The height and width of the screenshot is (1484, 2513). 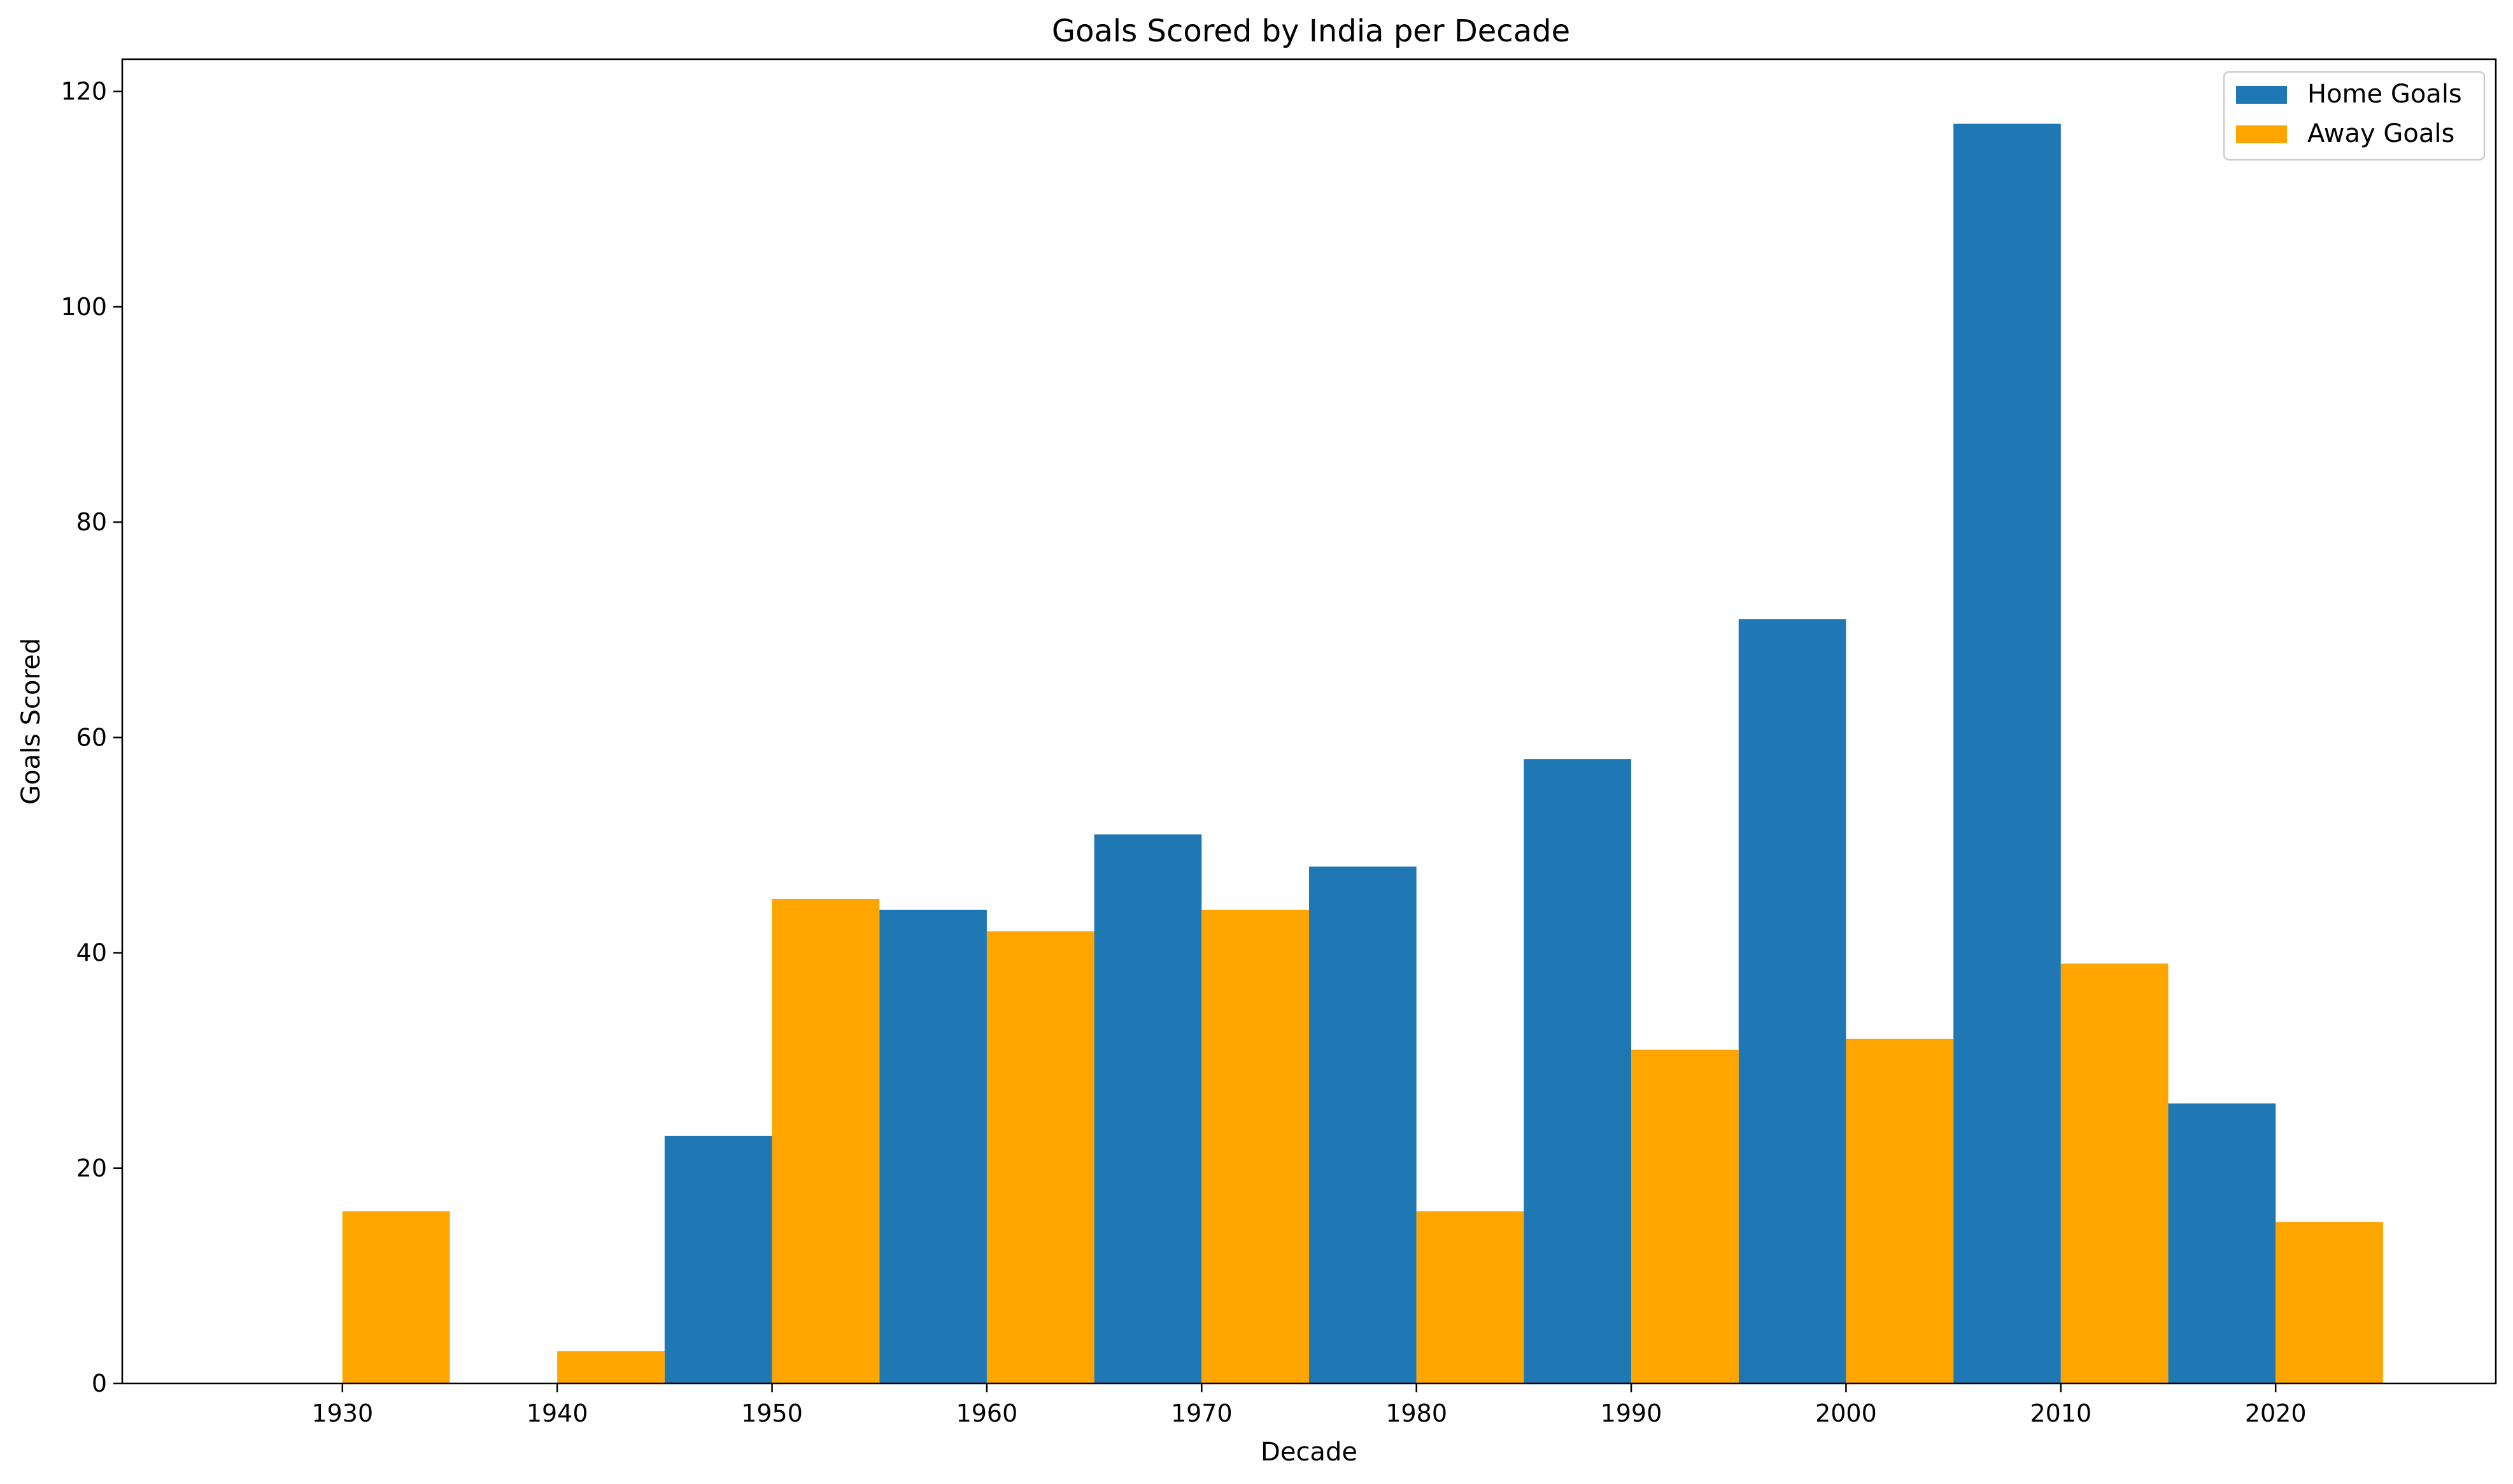 What do you see at coordinates (1040, 1157) in the screenshot?
I see `bar-away-goals-1960` at bounding box center [1040, 1157].